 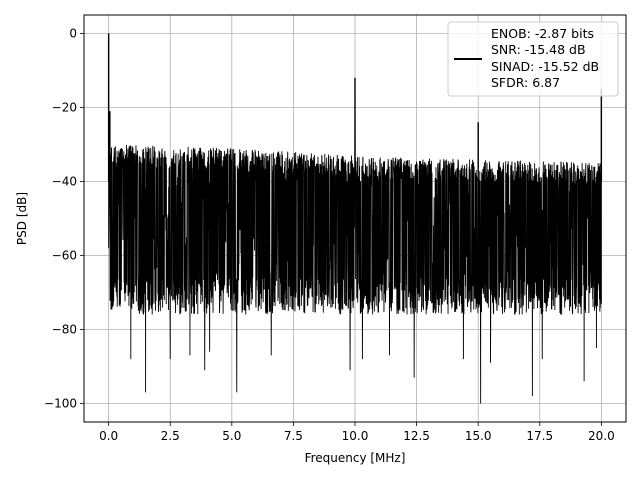 What do you see at coordinates (170, 436) in the screenshot?
I see `x-tick-label: 2.5` at bounding box center [170, 436].